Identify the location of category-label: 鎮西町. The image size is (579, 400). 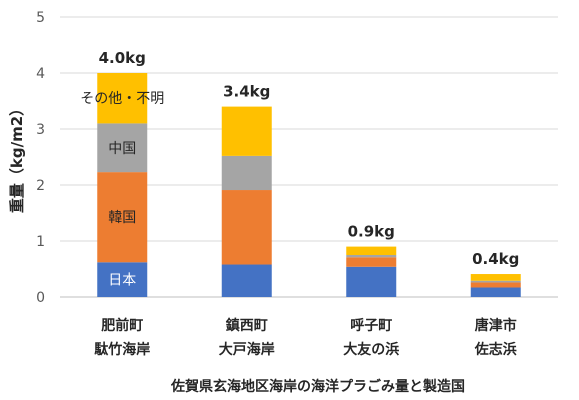
(247, 325).